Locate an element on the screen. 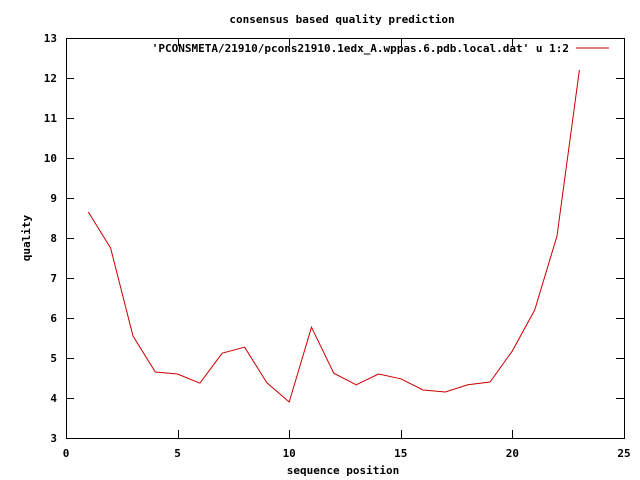  y-tick-label: 3 is located at coordinates (53, 438).